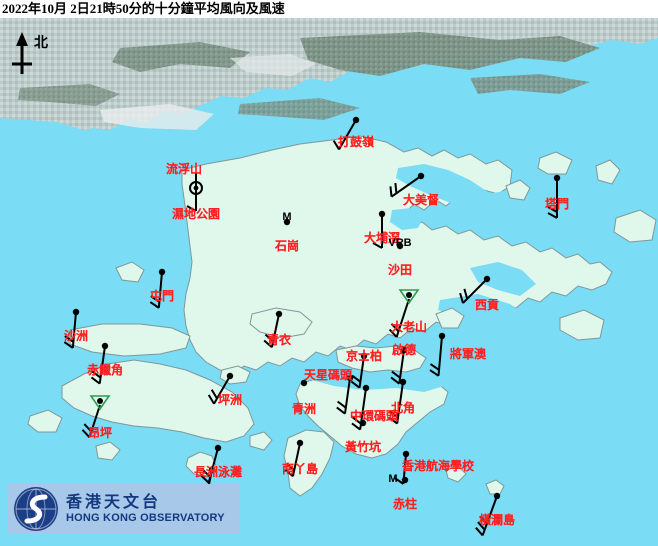 Image resolution: width=658 pixels, height=546 pixels. I want to click on station-name-label: 南丫島, so click(300, 469).